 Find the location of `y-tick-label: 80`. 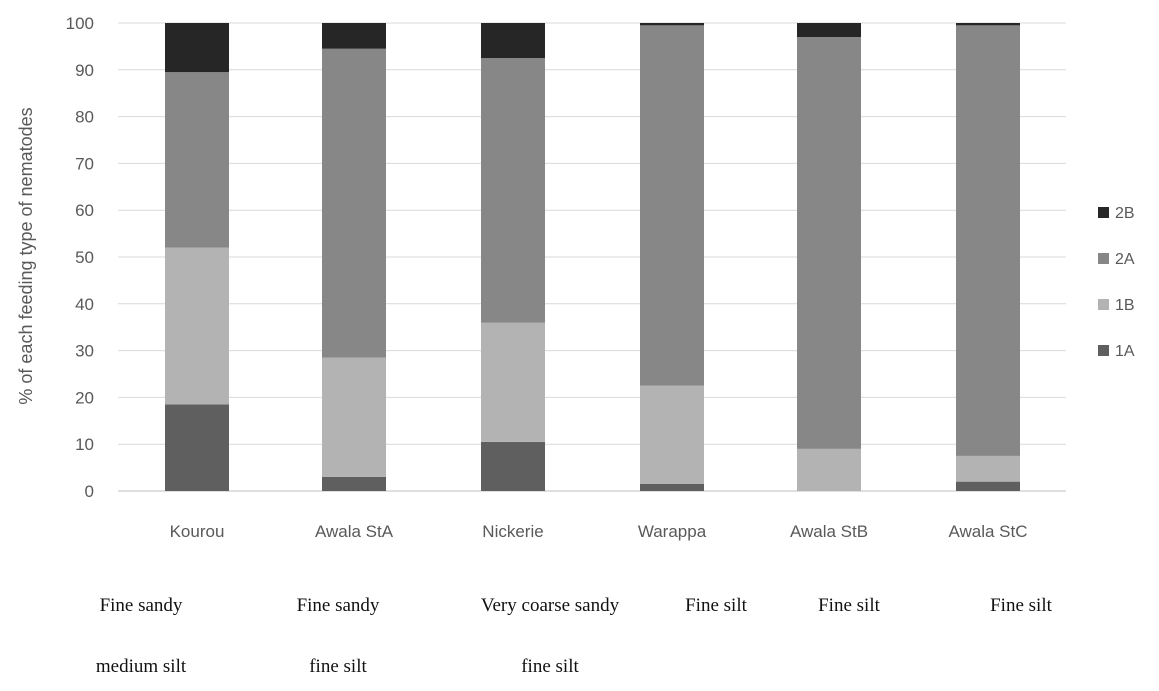

y-tick-label: 80 is located at coordinates (84, 117).